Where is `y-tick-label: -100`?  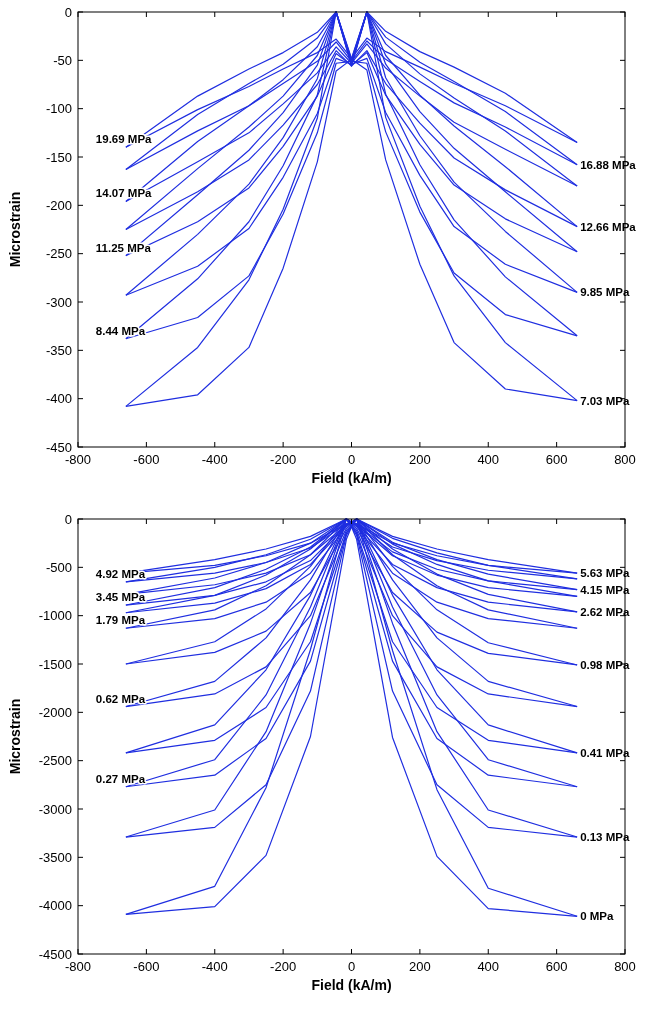
y-tick-label: -100 is located at coordinates (58, 109).